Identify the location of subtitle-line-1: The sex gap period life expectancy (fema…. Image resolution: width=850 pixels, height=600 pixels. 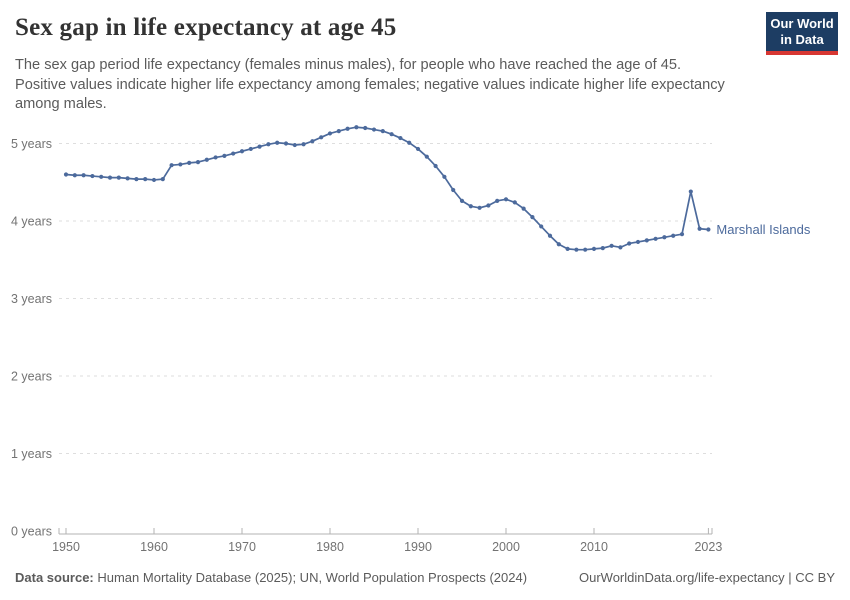
(348, 65).